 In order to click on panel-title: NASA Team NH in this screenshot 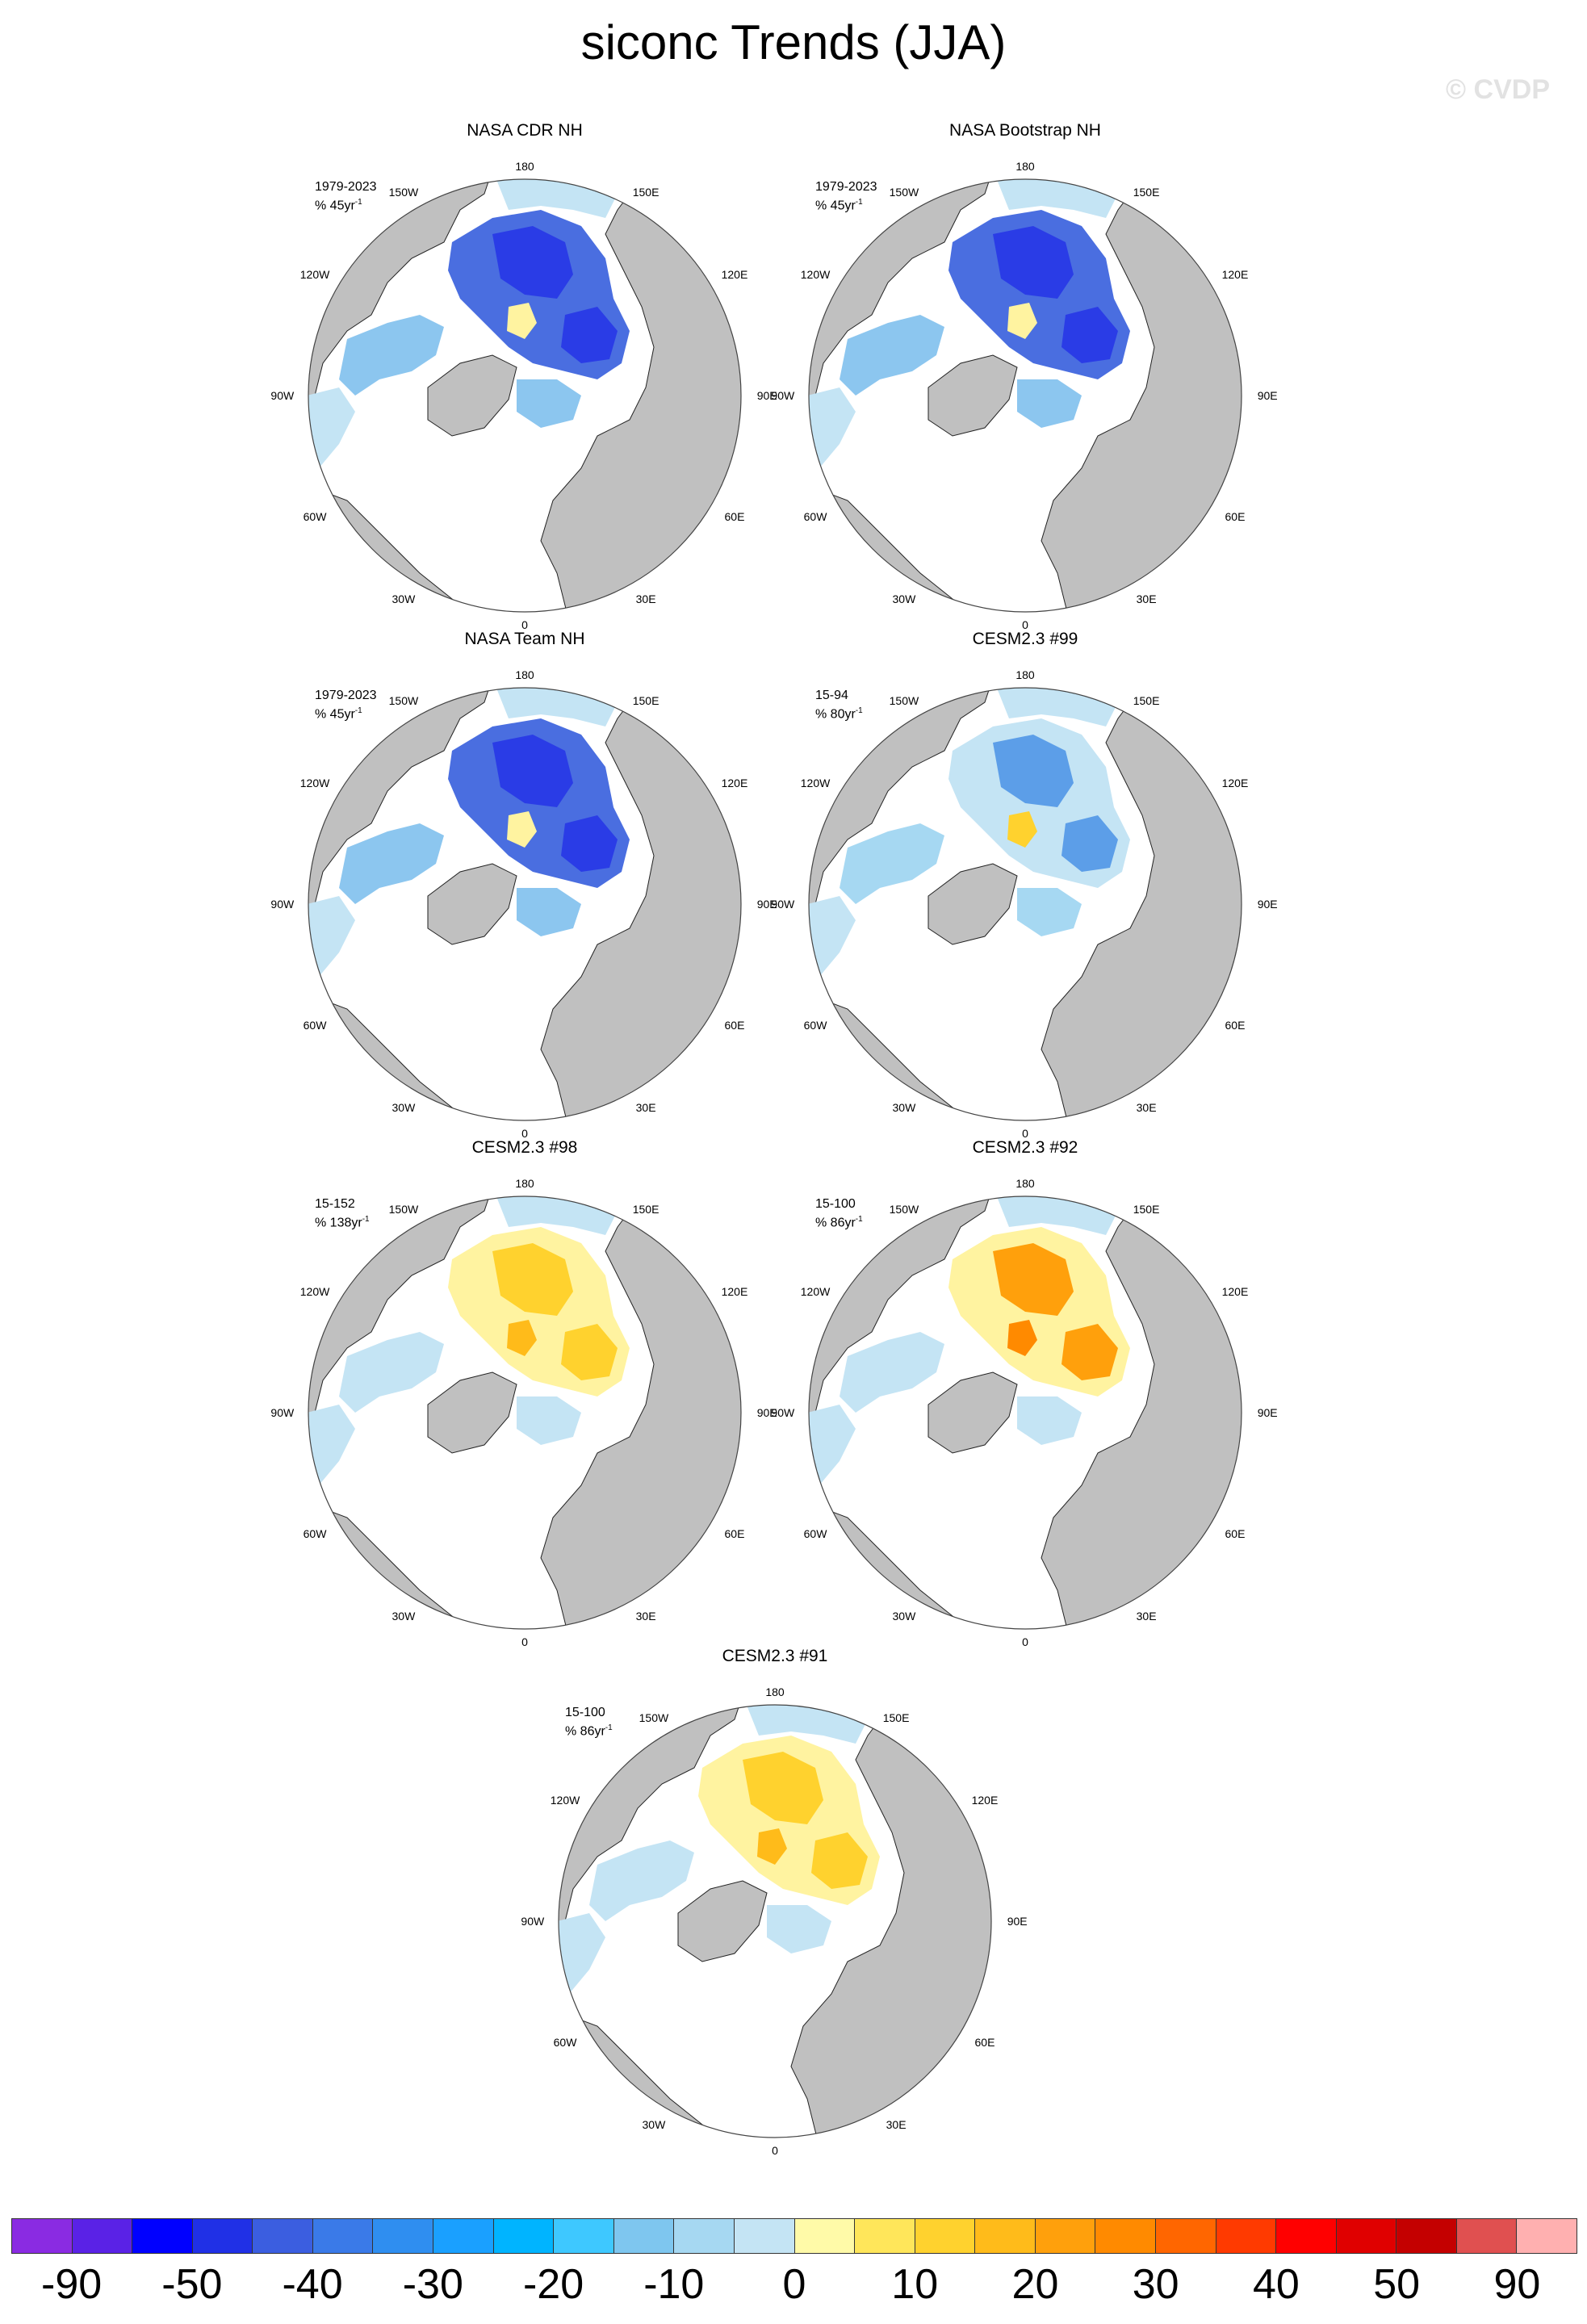, I will do `click(524, 639)`.